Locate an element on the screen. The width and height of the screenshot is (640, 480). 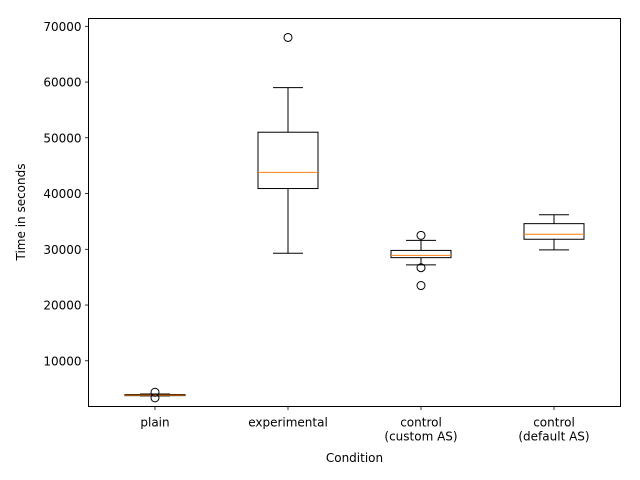
y-axis: 10000 20000 30000 40000 50000 60000 70000 is located at coordinates (66, 194).